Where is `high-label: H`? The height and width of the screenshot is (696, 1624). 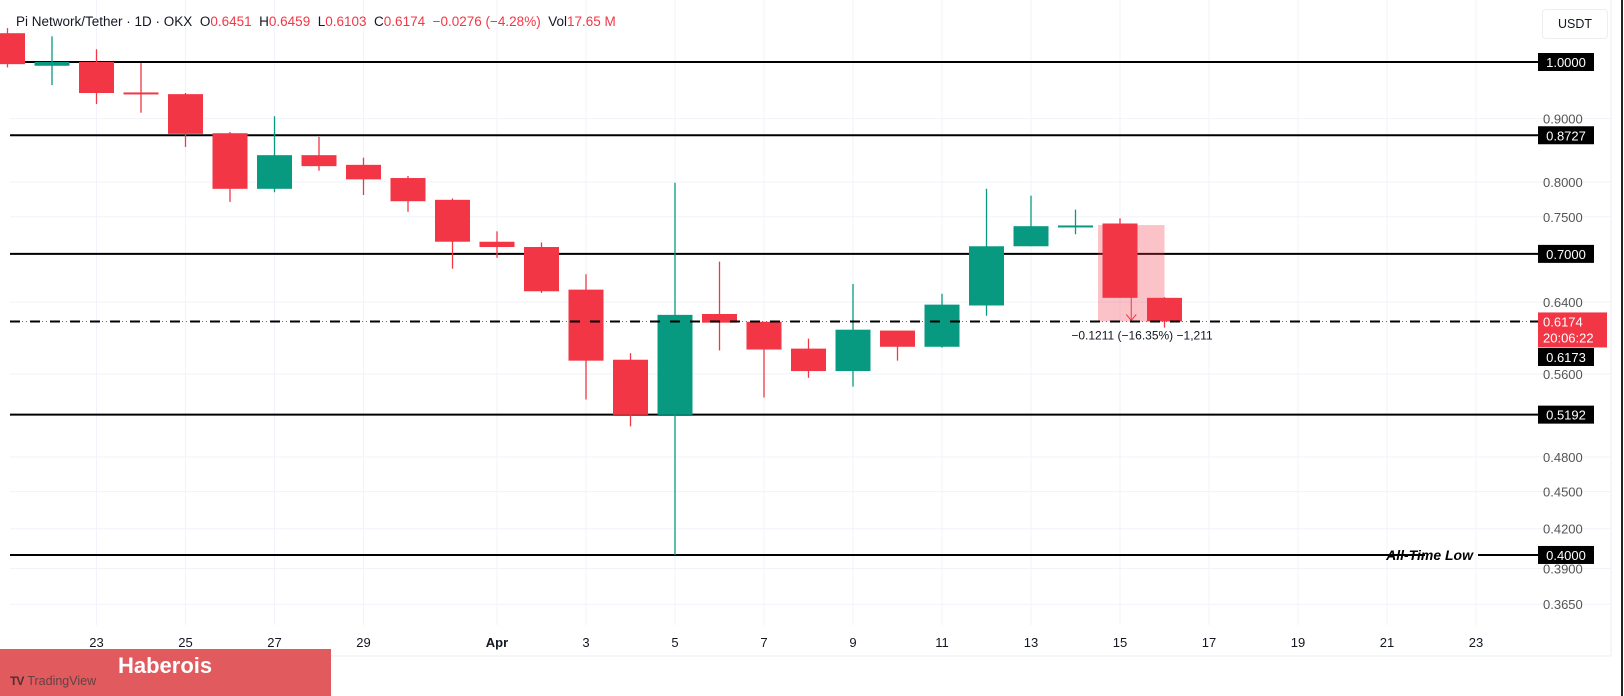
high-label: H is located at coordinates (264, 21).